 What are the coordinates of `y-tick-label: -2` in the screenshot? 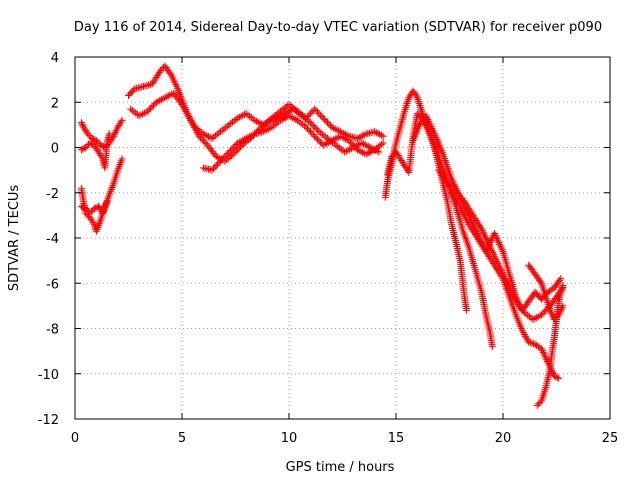 It's located at (52, 194).